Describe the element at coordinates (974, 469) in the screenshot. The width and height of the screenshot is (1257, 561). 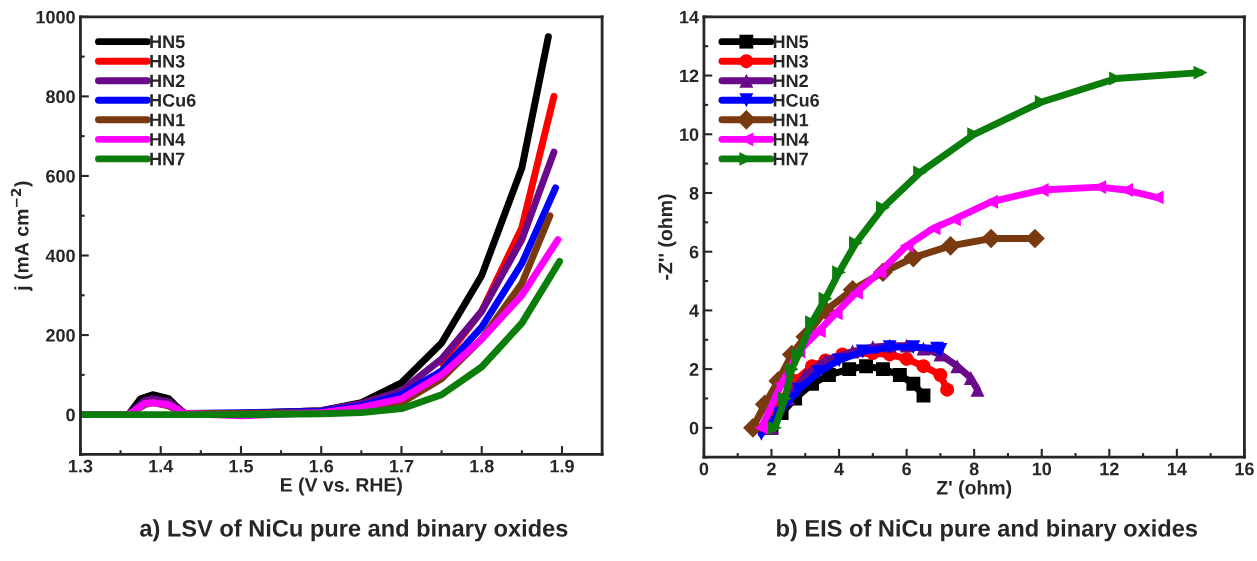
I see `x-tick-label: 8` at that location.